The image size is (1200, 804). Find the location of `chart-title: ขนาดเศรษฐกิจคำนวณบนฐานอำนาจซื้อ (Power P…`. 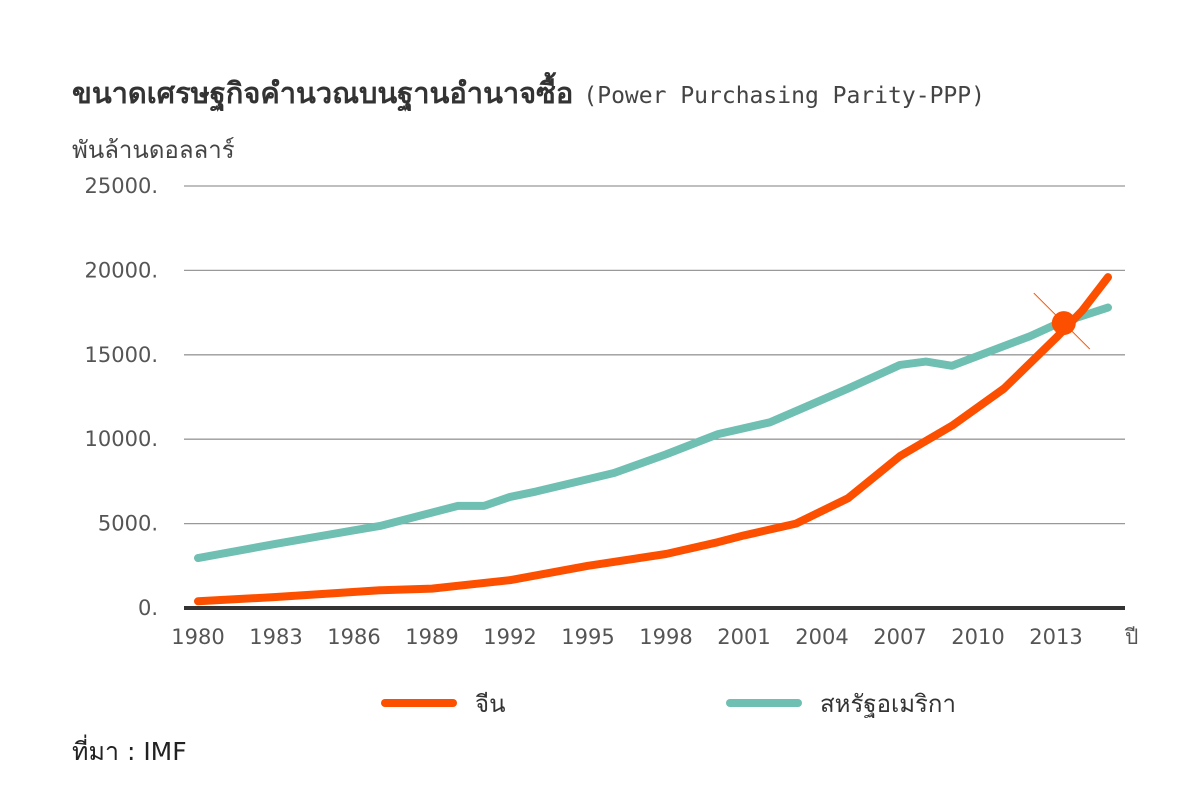

chart-title: ขนาดเศรษฐกิจคำนวณบนฐานอำนาจซื้อ (Power P… is located at coordinates (528, 93).